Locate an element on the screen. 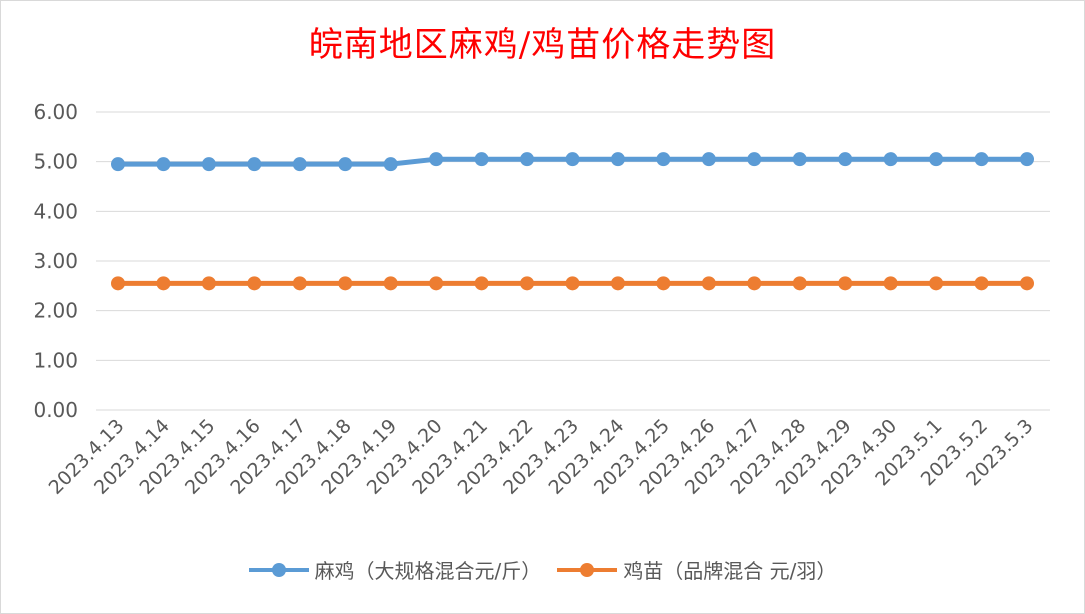  legend-label-series-2: 鸡苗（品牌混合 元/羽） is located at coordinates (730, 571).